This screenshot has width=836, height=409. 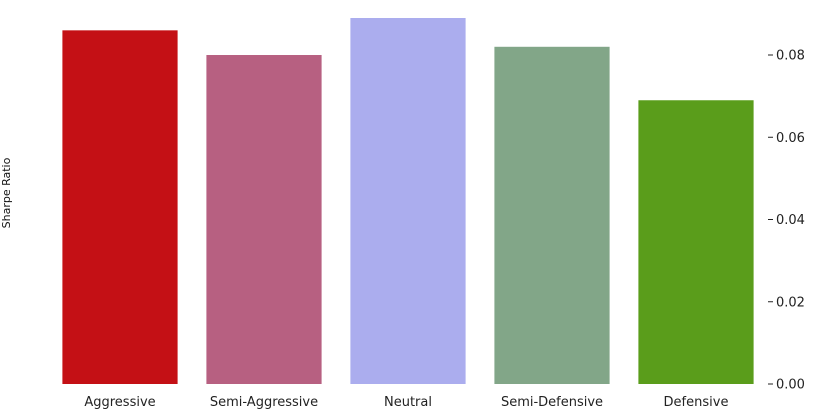 I want to click on x-tick-label: Semi-Defensive, so click(x=552, y=402).